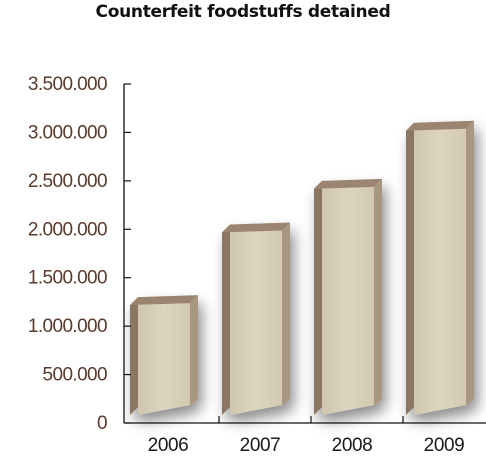  I want to click on y-tick-label: 3.000.000, so click(67, 132).